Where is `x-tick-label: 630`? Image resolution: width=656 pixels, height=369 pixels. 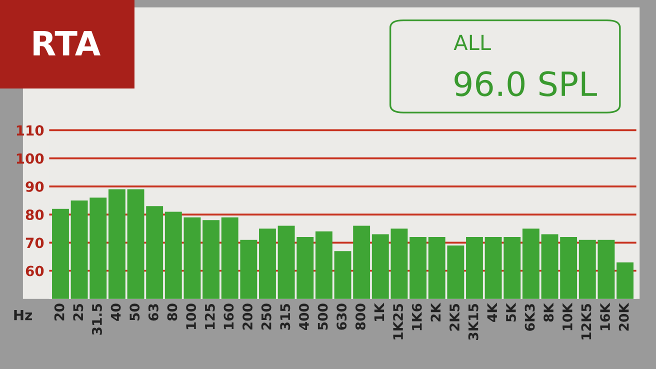 x-tick-label: 630 is located at coordinates (341, 317).